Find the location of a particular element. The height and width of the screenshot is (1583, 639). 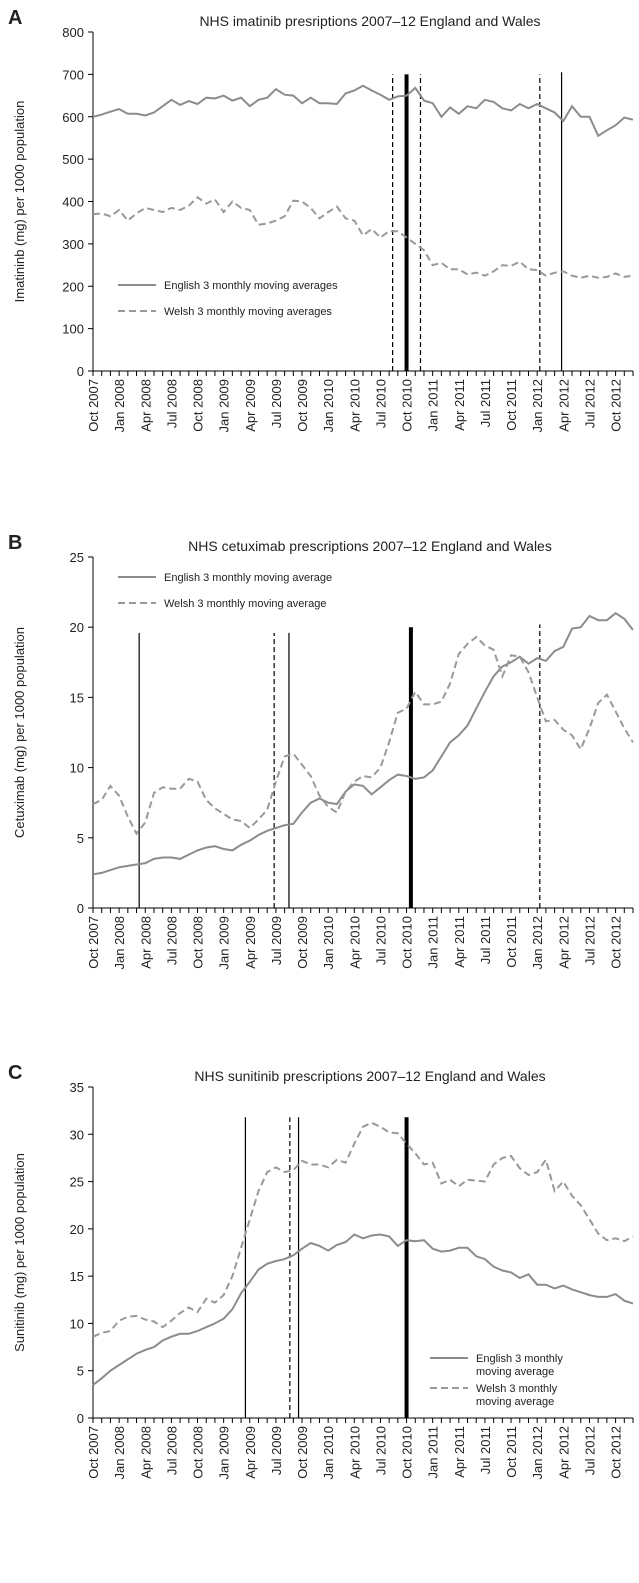

y-tick-label: 200 is located at coordinates (73, 286).